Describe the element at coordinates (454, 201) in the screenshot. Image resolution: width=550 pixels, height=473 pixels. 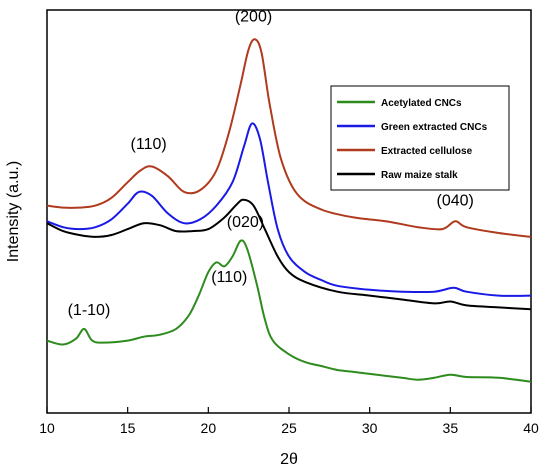
I see `peak-label: (040)` at that location.